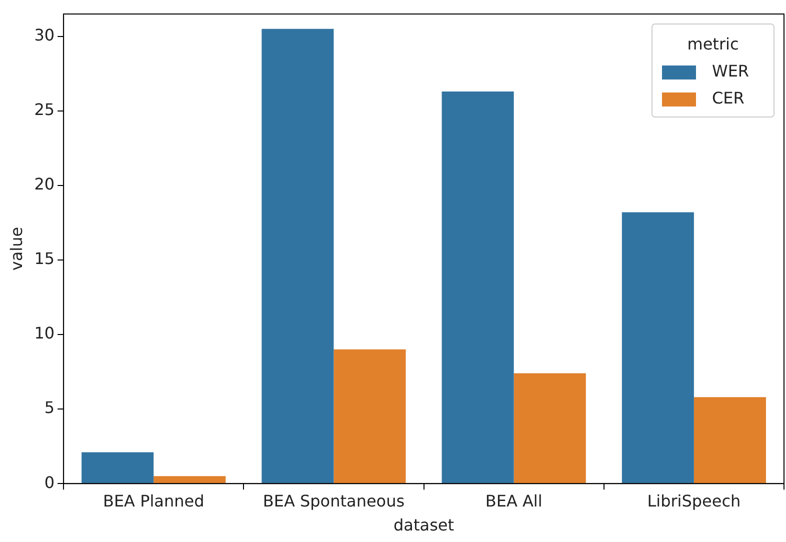  Describe the element at coordinates (44, 333) in the screenshot. I see `y-tick-label: 10` at that location.